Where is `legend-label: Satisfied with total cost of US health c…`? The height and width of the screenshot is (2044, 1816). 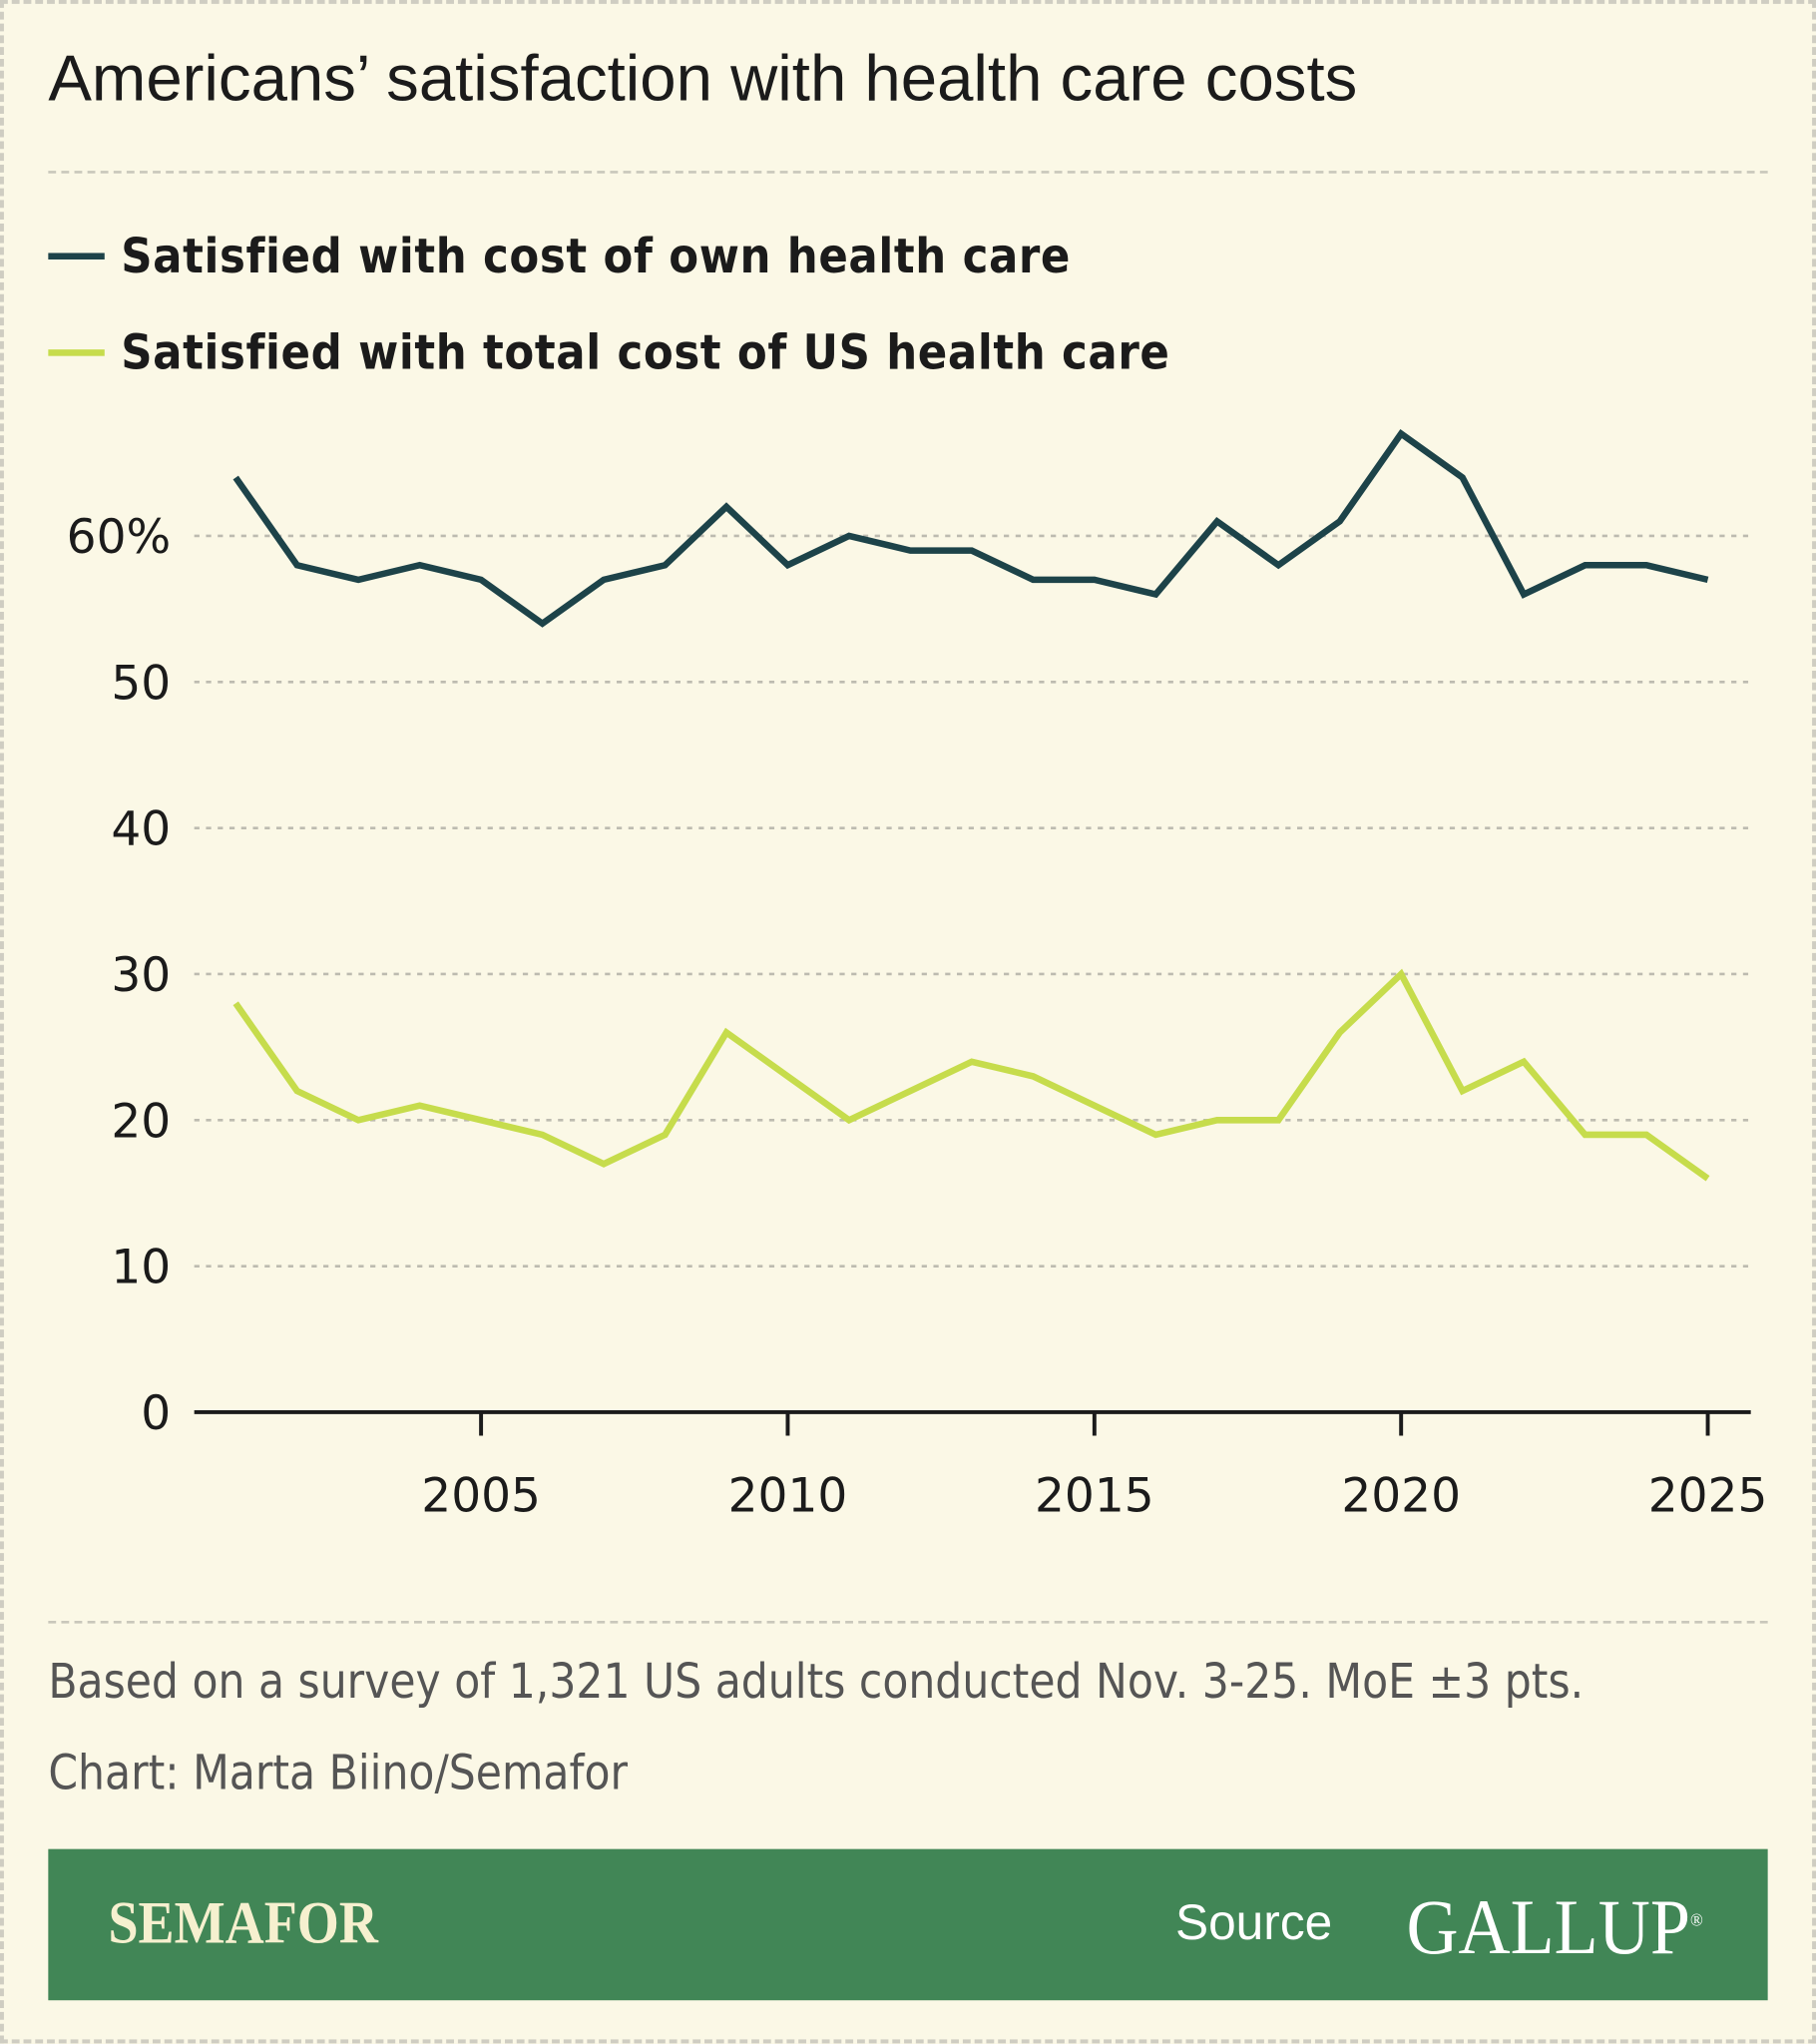
legend-label: Satisfied with total cost of US health c… is located at coordinates (645, 352).